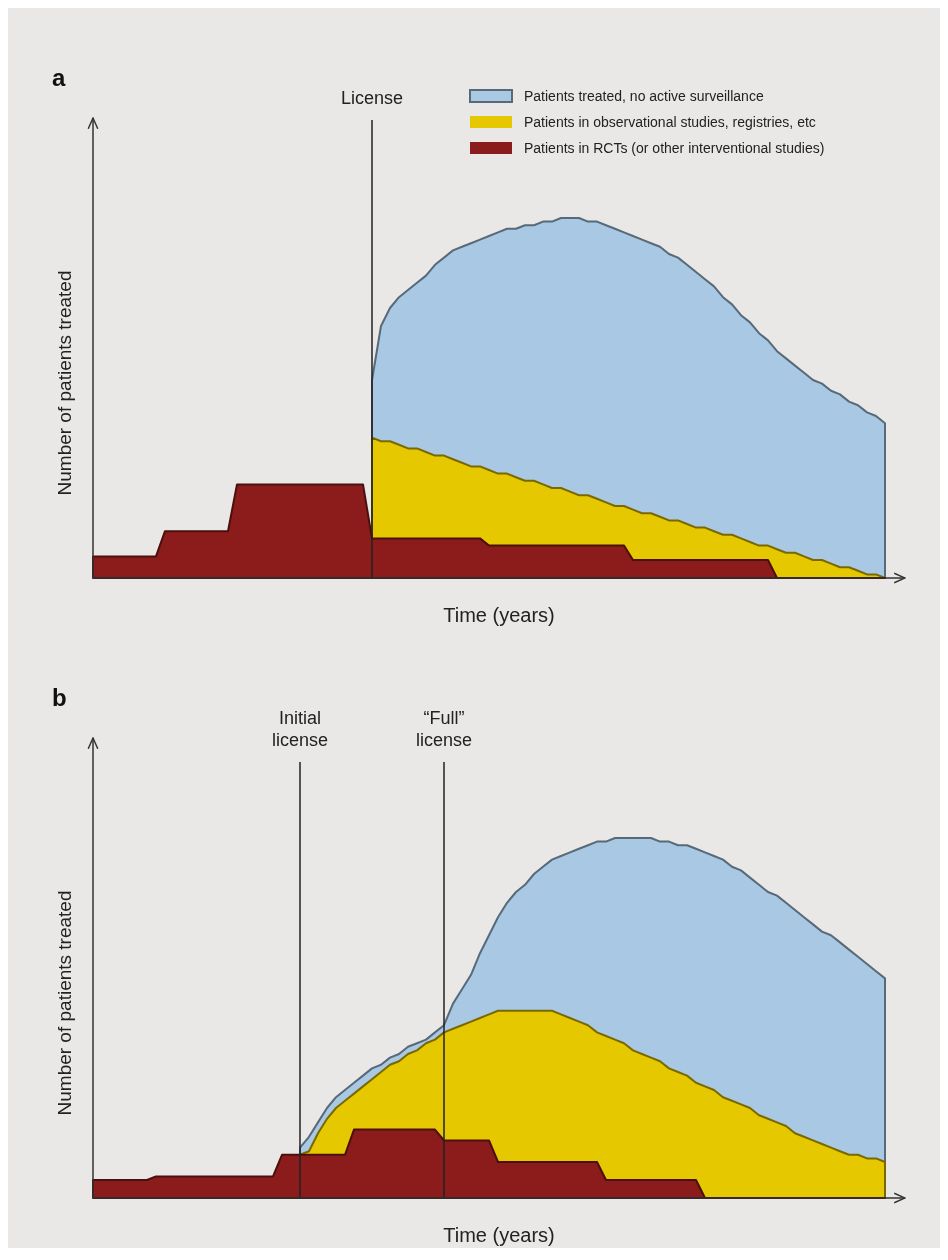  What do you see at coordinates (444, 729) in the screenshot?
I see `text: “Full” license` at bounding box center [444, 729].